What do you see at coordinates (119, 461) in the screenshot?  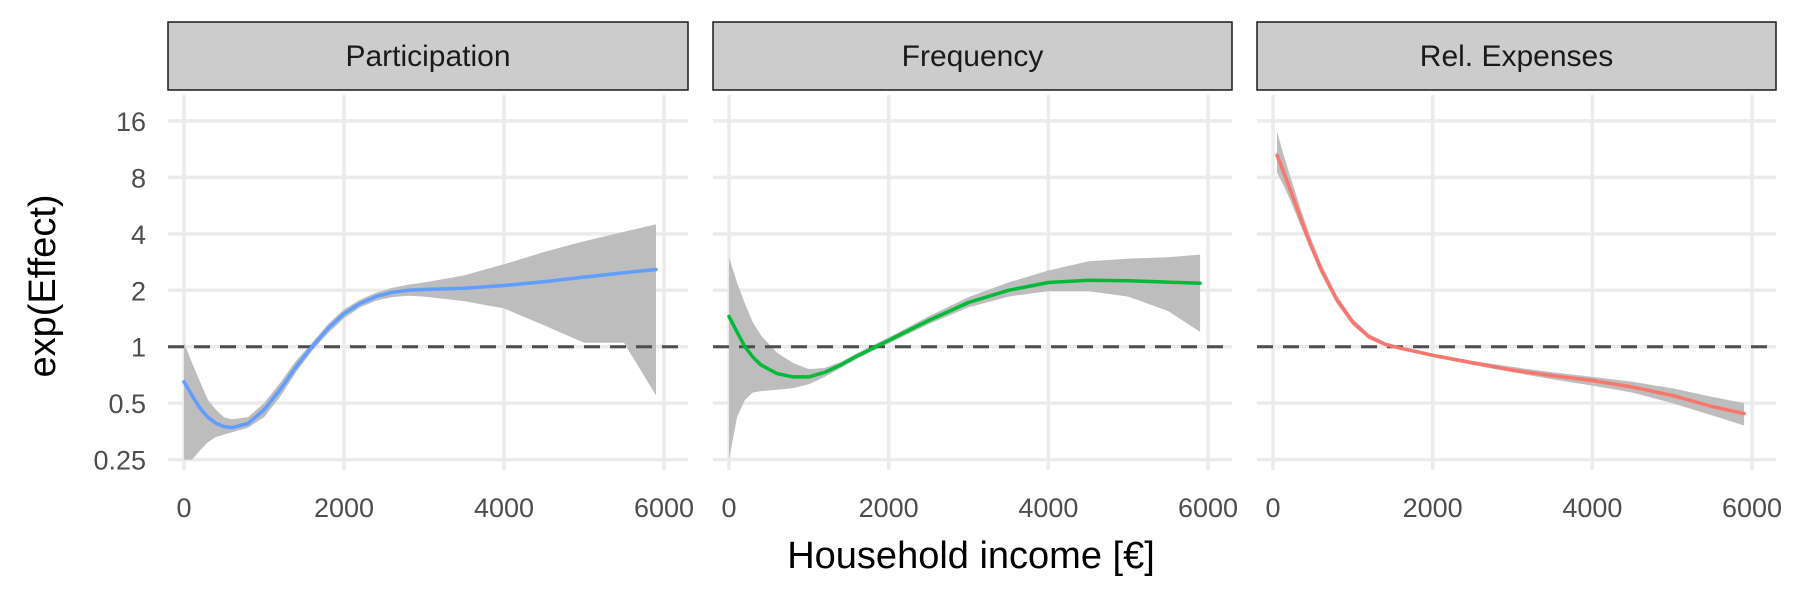 I see `y-tick-label: 0.25` at bounding box center [119, 461].